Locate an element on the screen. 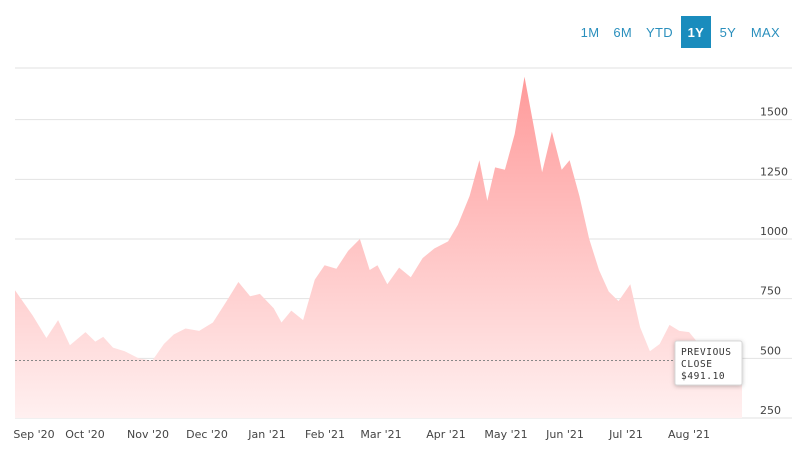 The width and height of the screenshot is (798, 456). x-tick-label: May '21 is located at coordinates (505, 434).